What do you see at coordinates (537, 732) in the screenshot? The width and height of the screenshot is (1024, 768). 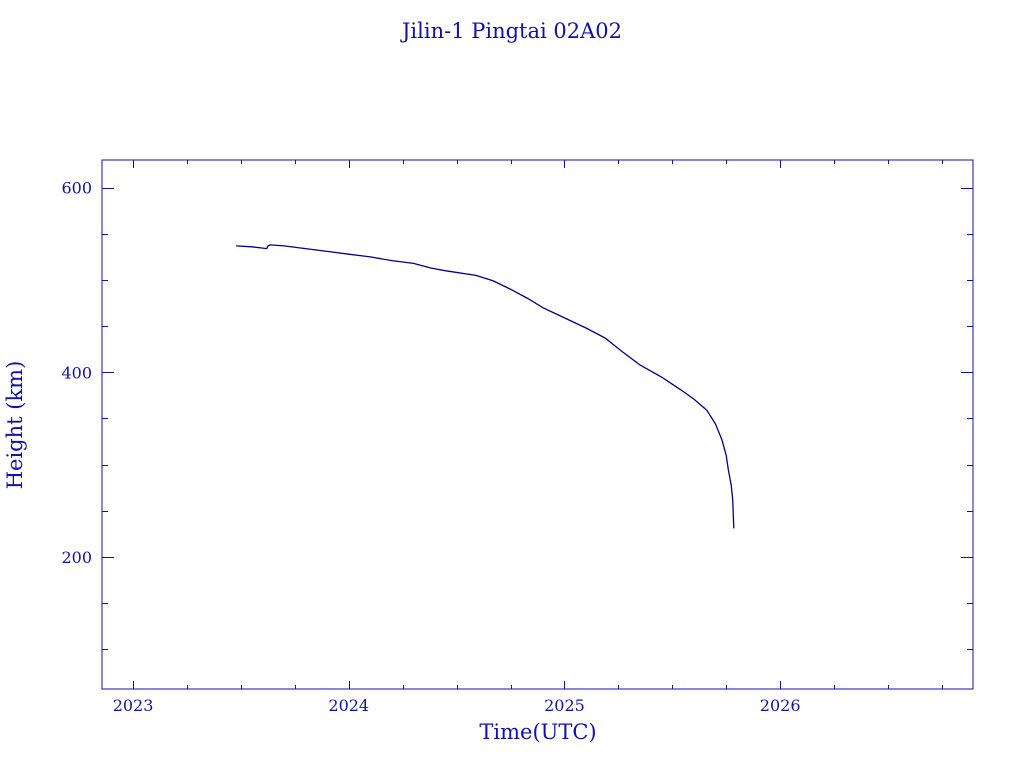 I see `x-axis-label: Time(UTC)` at bounding box center [537, 732].